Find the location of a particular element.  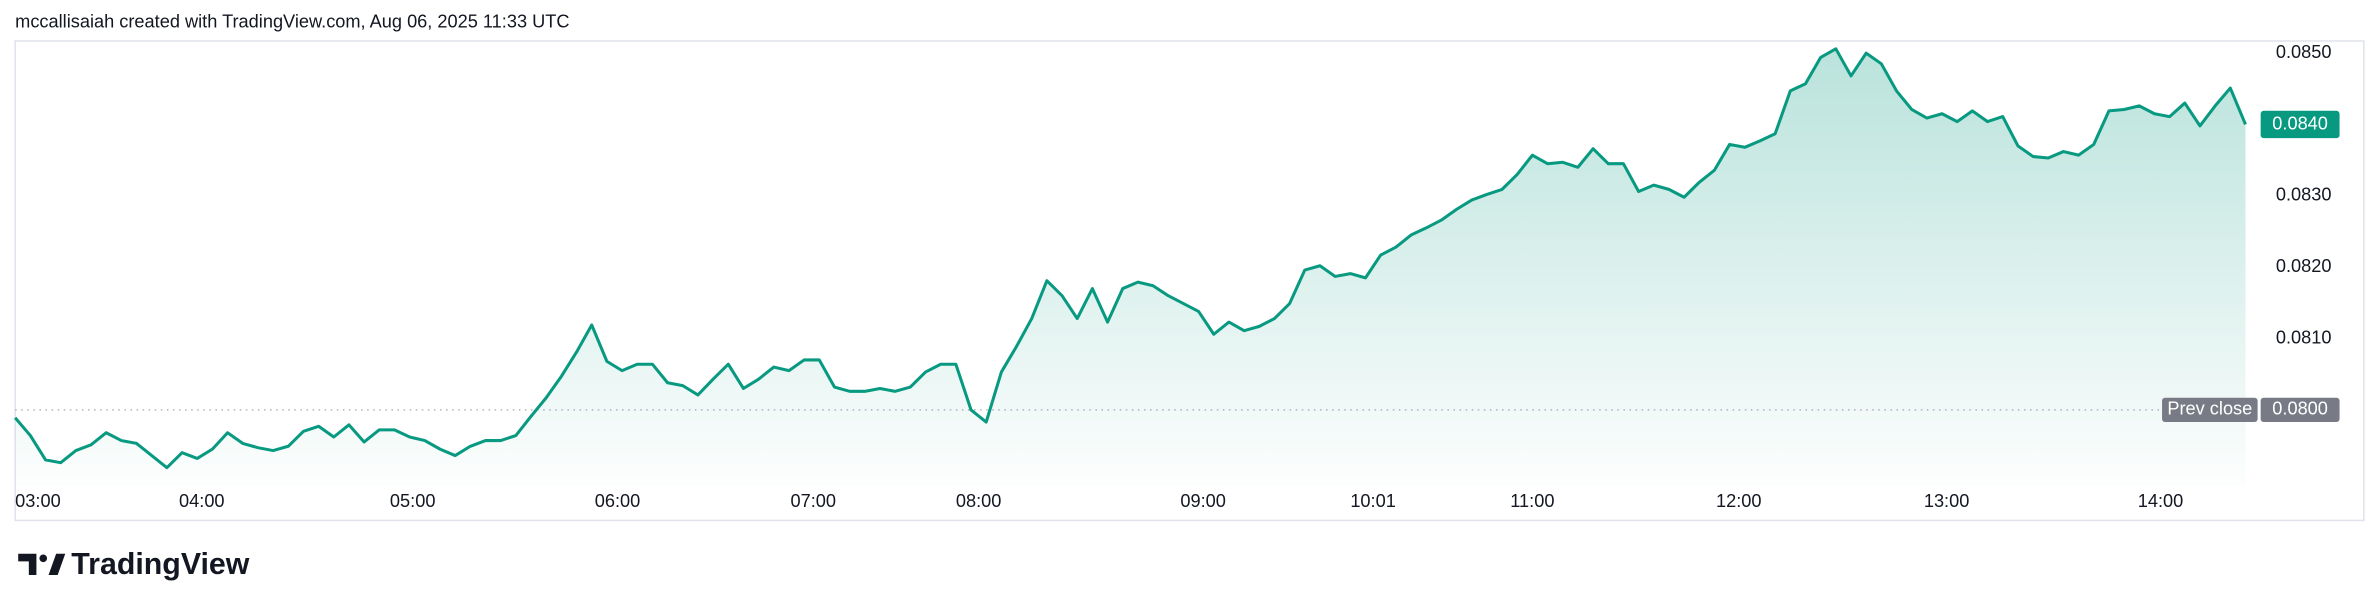

prev-close-name-badge is located at coordinates (2210, 410).